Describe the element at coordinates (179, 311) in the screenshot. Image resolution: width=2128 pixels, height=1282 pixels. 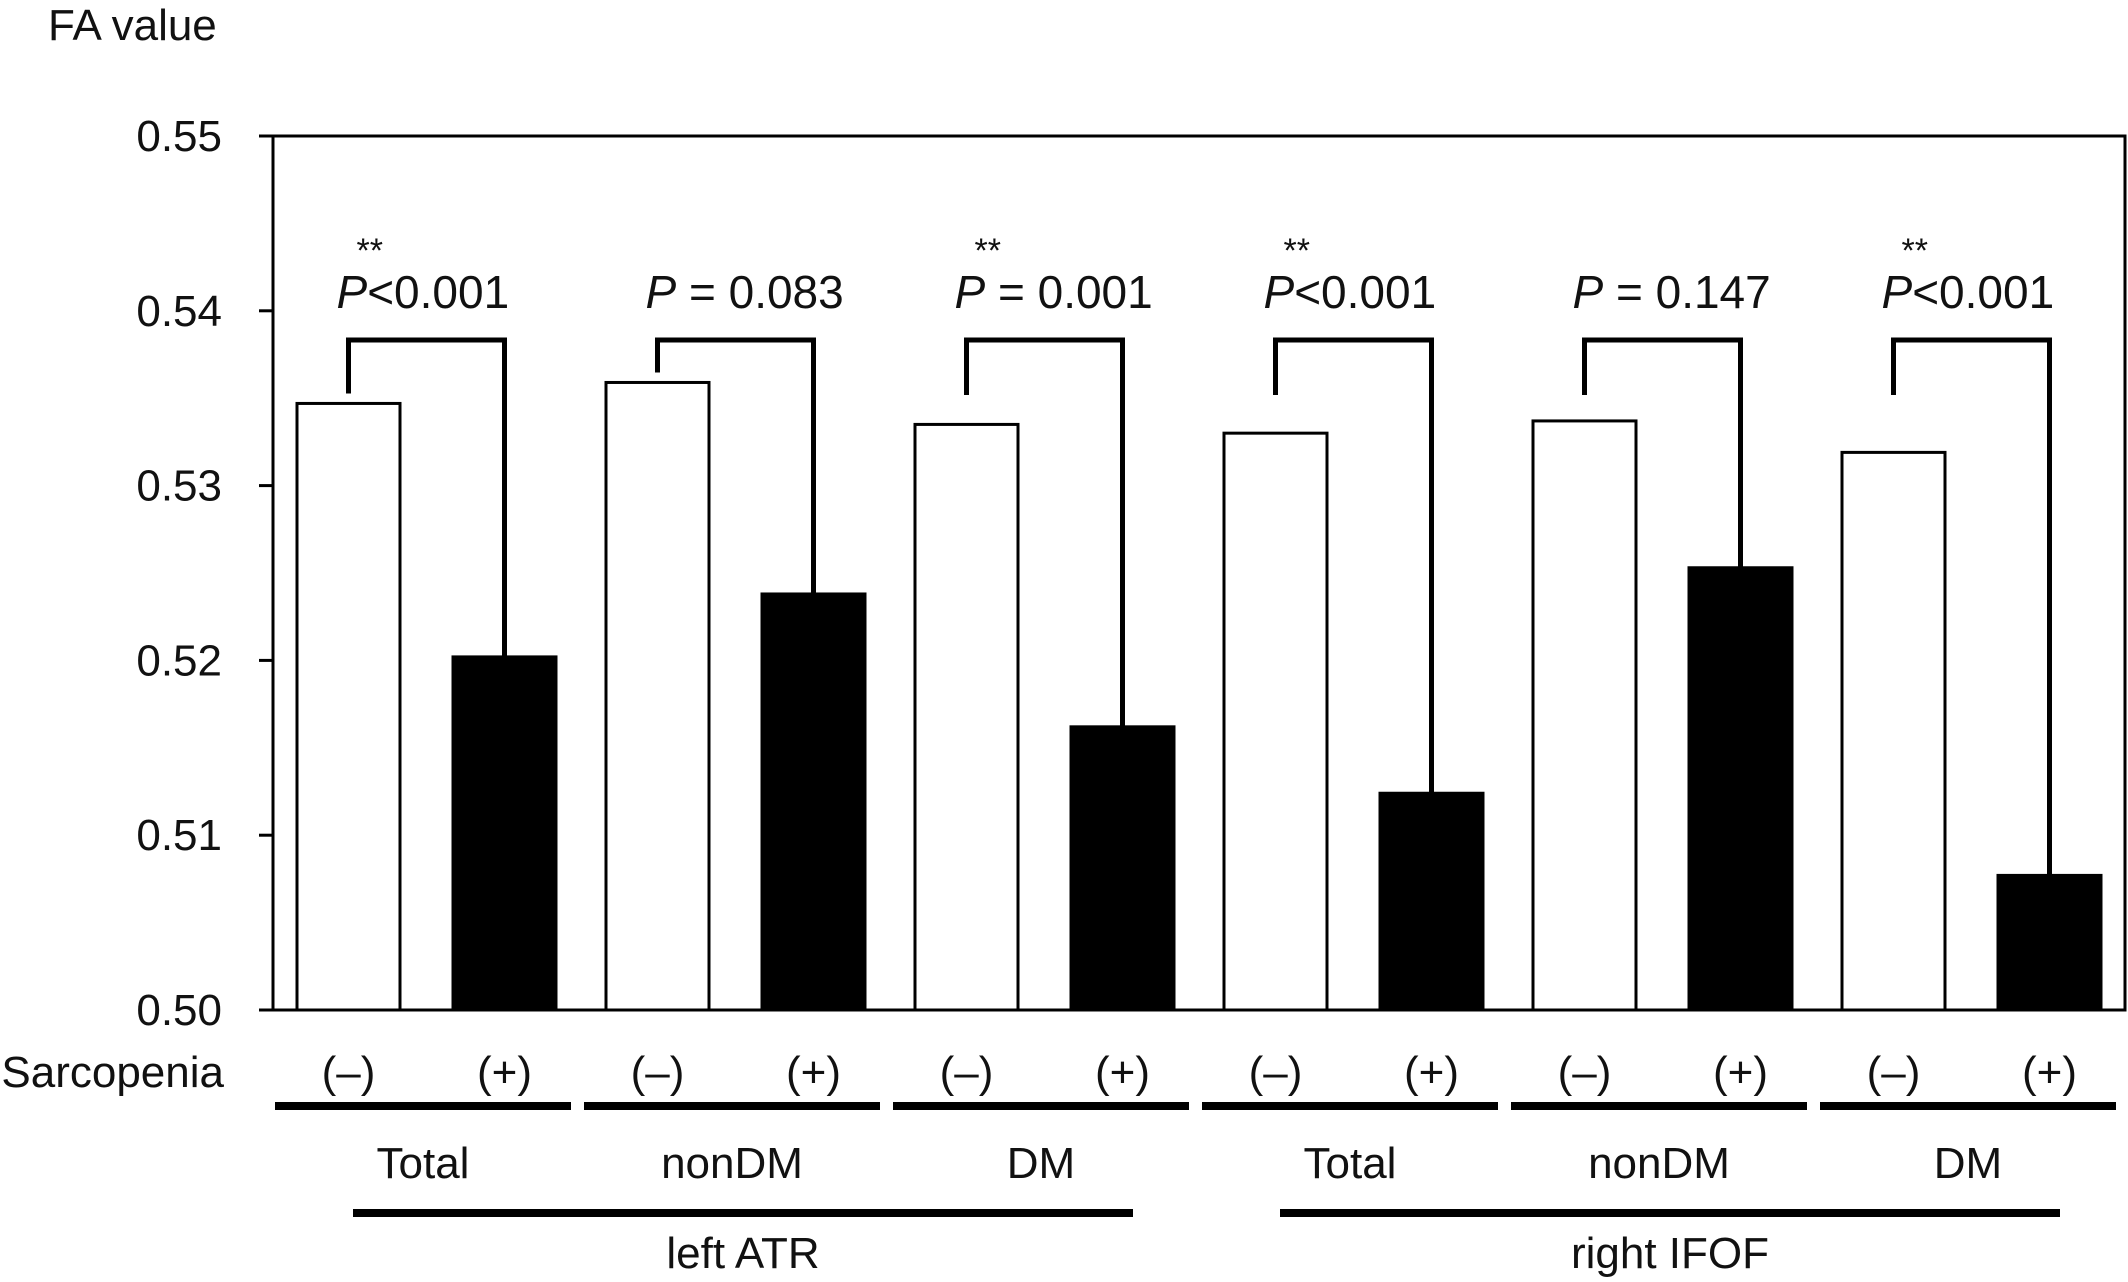
I see `y-tick-label: 0.54` at that location.